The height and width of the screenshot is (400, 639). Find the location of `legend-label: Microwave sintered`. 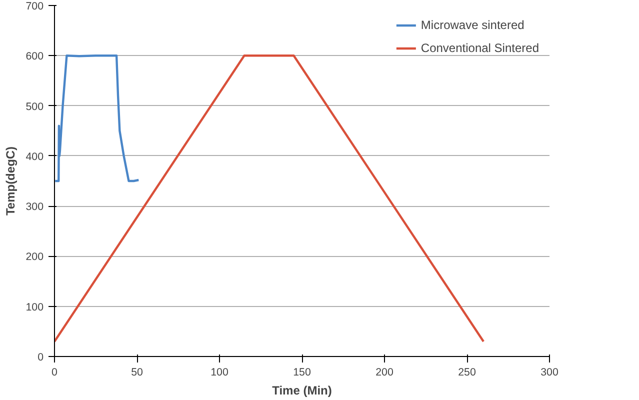

legend-label: Microwave sintered is located at coordinates (472, 25).